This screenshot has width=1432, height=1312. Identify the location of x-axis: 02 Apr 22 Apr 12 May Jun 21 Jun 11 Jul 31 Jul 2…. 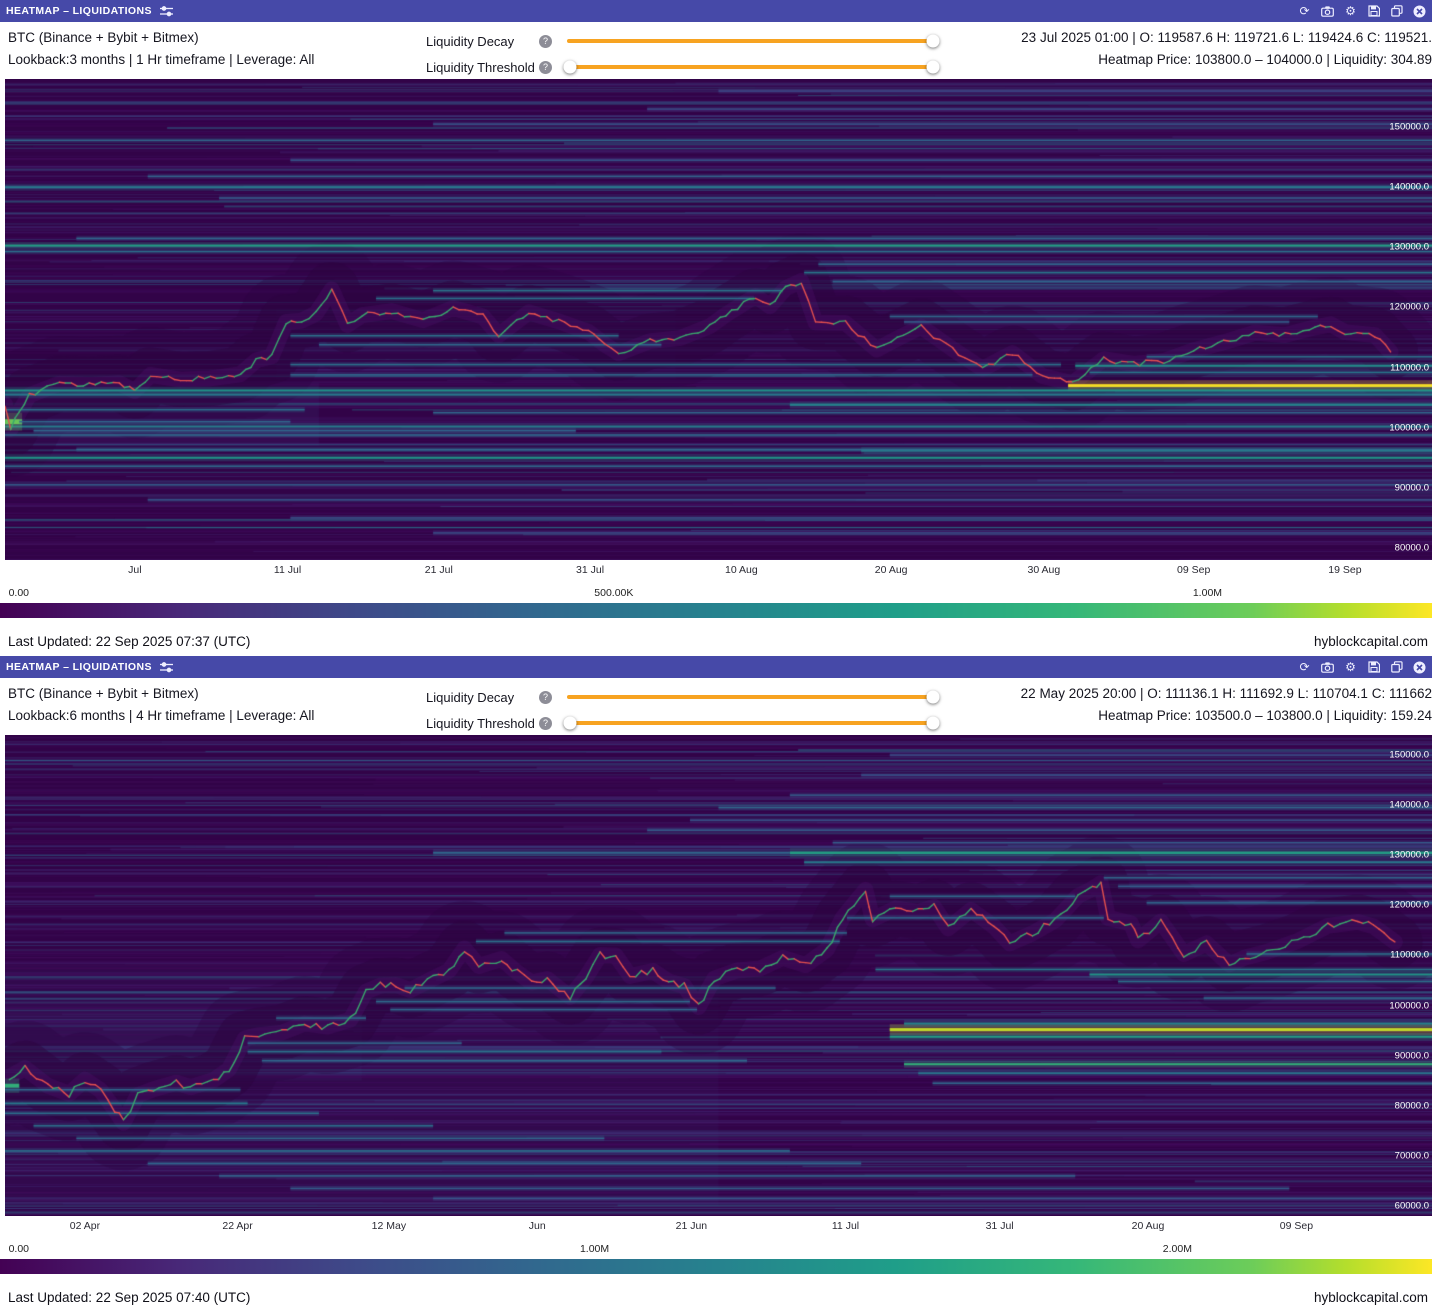
(716, 1226).